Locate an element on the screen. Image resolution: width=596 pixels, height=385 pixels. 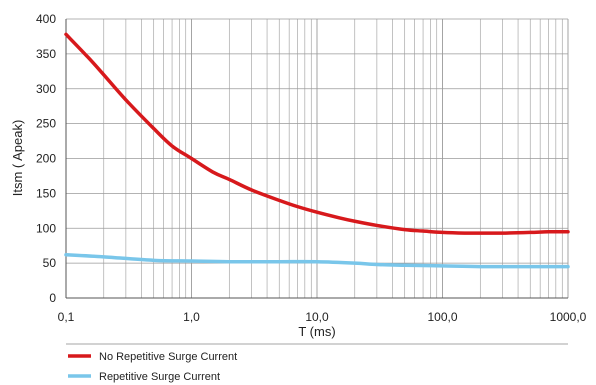
x-tick-label: 10,0 is located at coordinates (317, 317).